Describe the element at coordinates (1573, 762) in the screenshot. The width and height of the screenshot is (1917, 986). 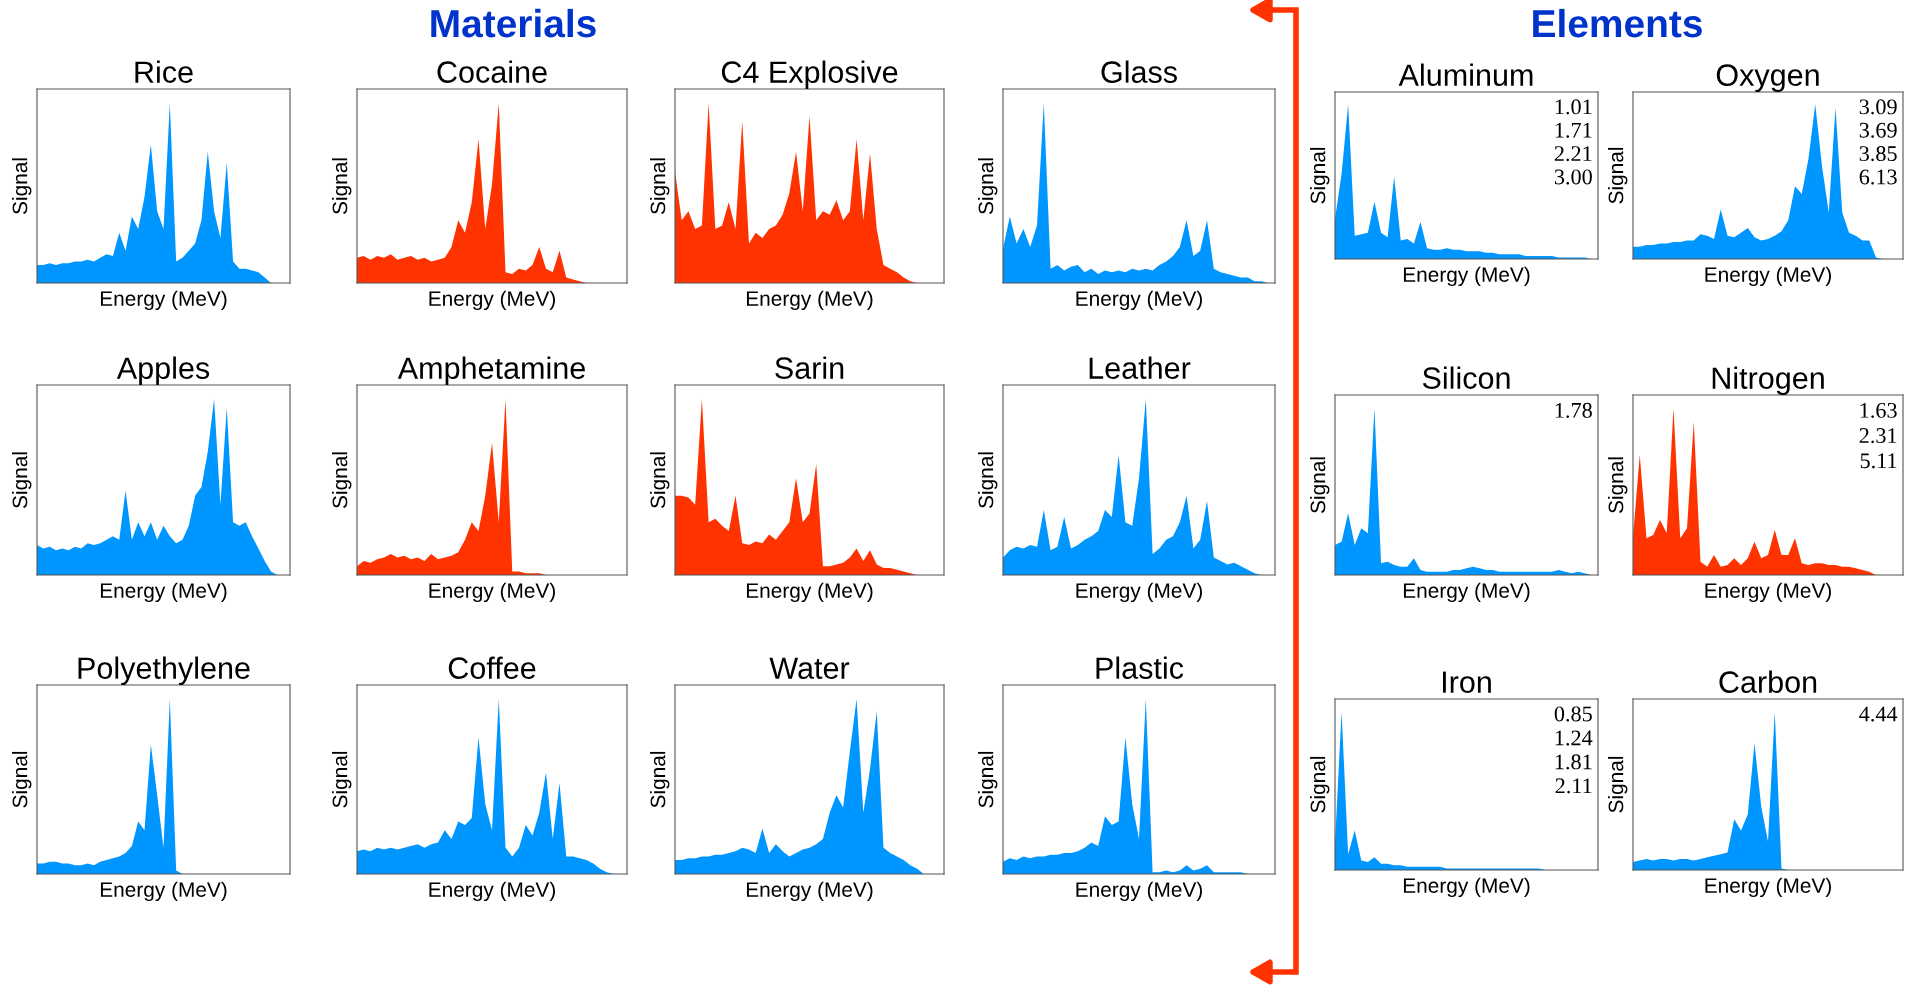
I see `annotation: 1.81` at that location.